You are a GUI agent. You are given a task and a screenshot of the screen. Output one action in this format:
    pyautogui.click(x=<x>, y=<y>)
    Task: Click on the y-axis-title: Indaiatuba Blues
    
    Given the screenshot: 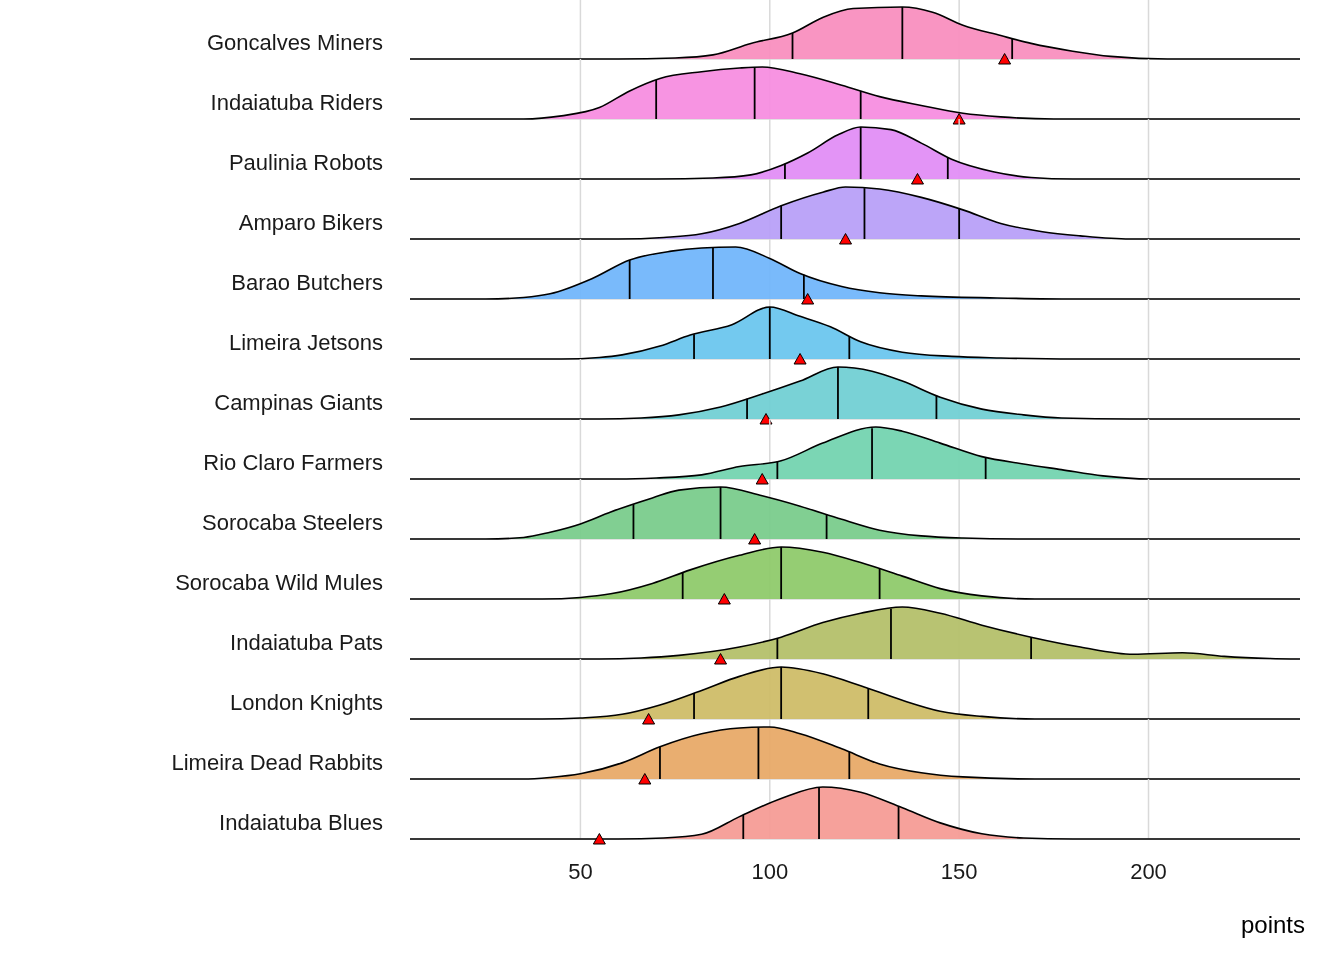 What is the action you would take?
    pyautogui.click(x=301, y=822)
    